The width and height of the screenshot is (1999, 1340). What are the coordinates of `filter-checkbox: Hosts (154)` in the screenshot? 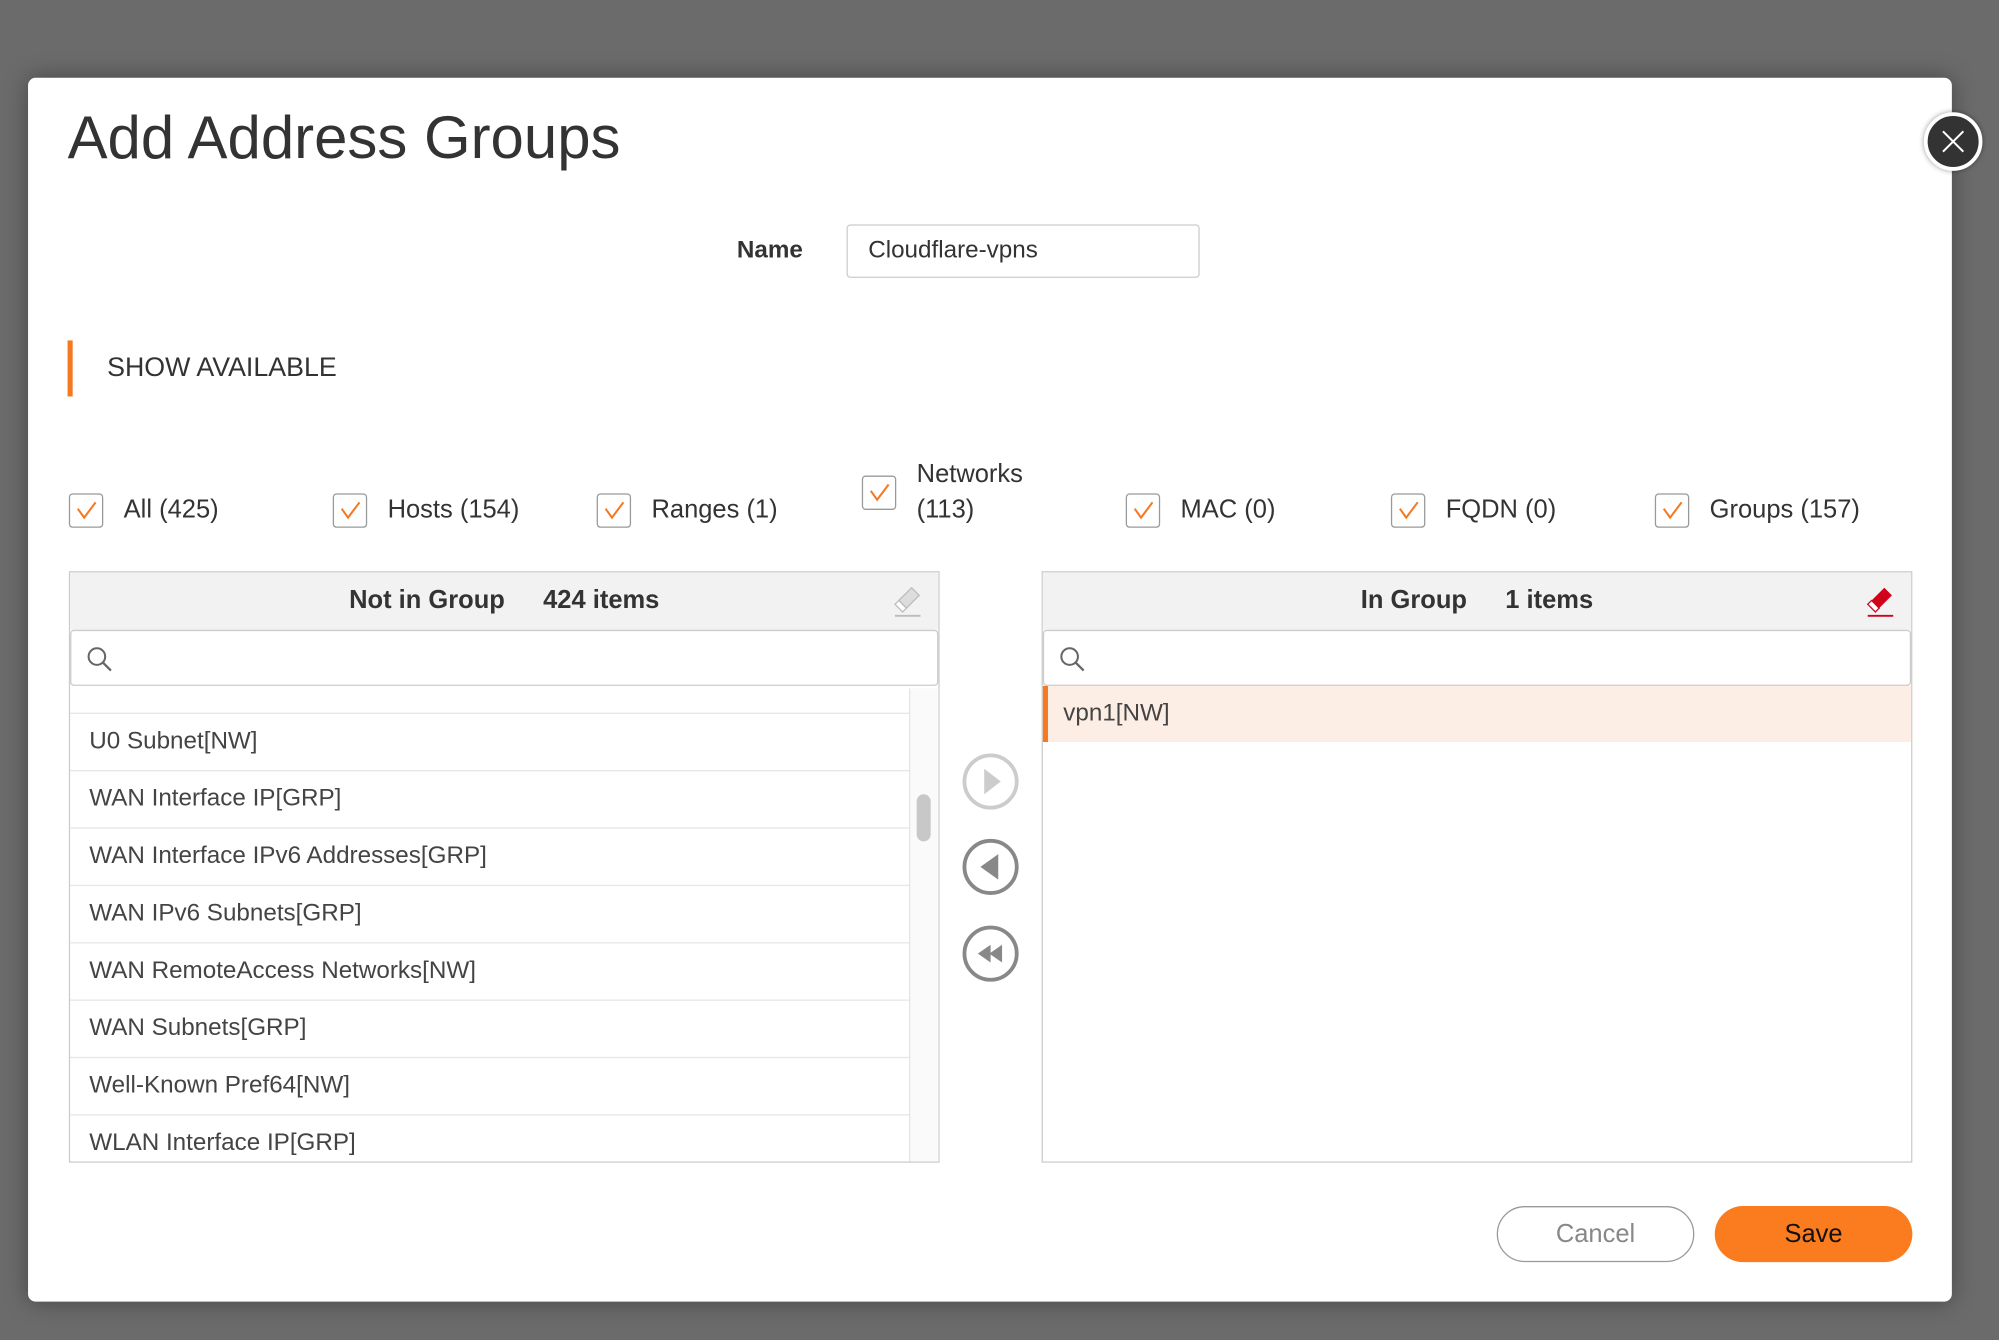 It's located at (426, 510).